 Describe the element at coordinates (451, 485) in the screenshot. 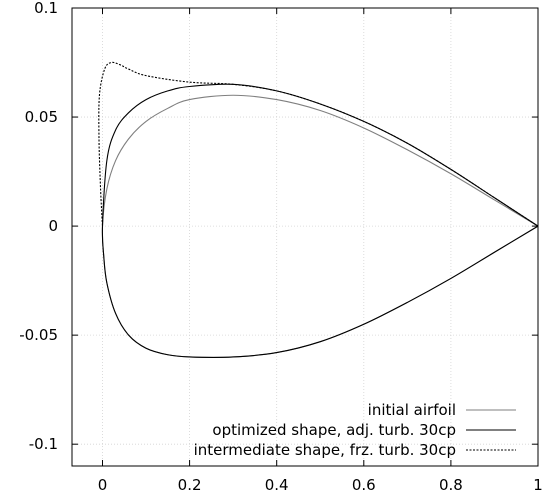

I see `x-tick-label: 0.8` at that location.